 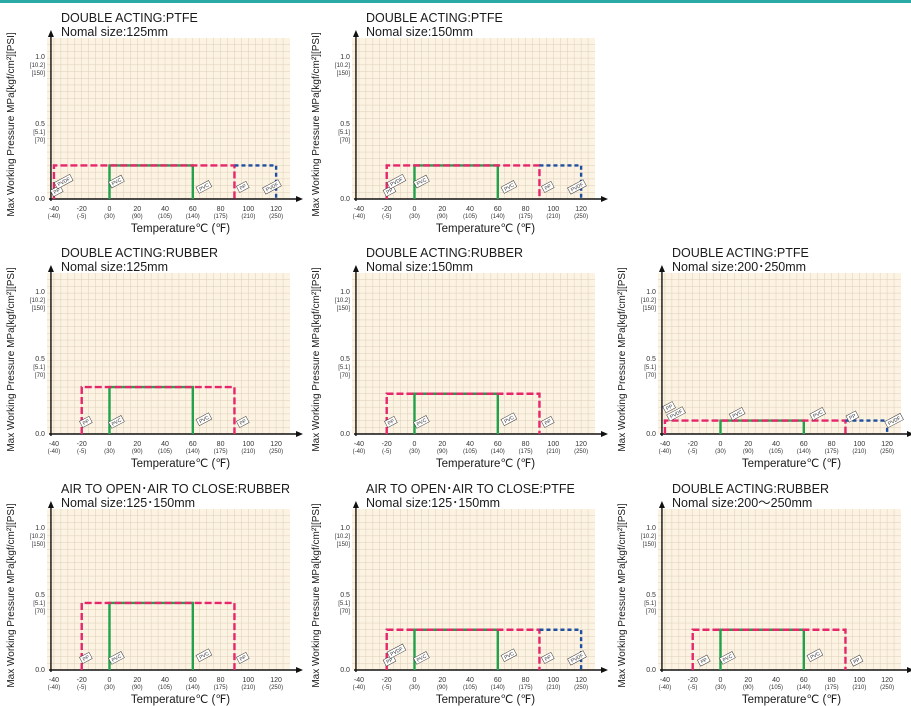 What do you see at coordinates (248, 217) in the screenshot?
I see `x-tick-label-f: (210)` at bounding box center [248, 217].